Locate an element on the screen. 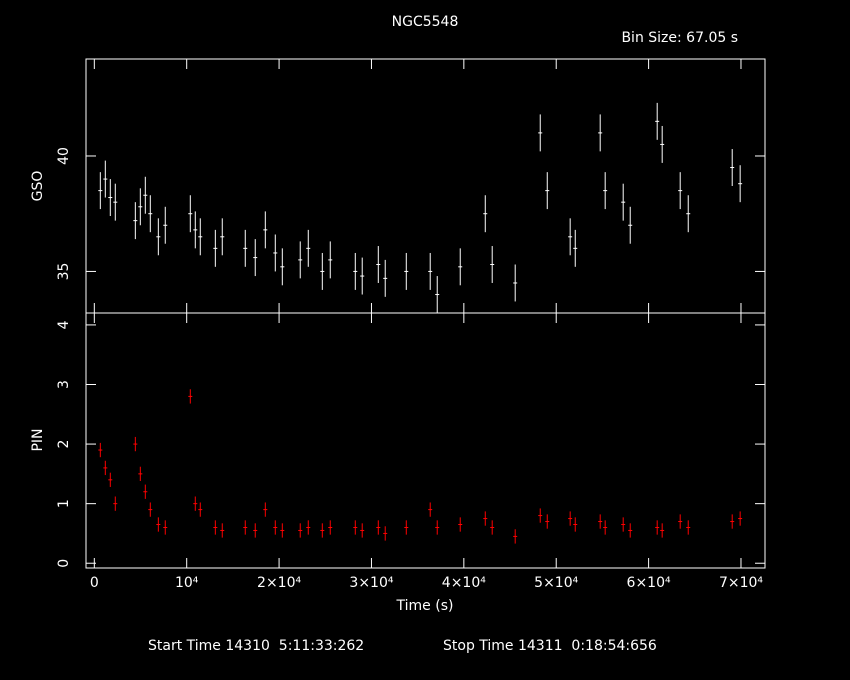 The width and height of the screenshot is (850, 680). y-tick-label: 0 is located at coordinates (64, 563).